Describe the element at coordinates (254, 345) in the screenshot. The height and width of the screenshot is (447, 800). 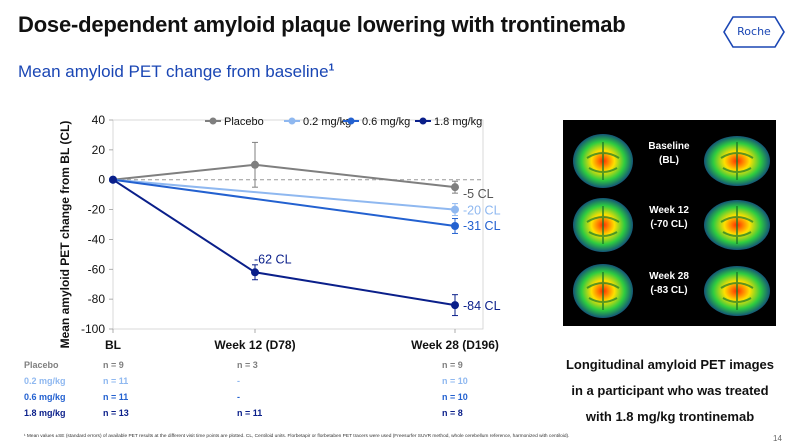
I see `x-tick-label: Week 12 (D78)` at that location.